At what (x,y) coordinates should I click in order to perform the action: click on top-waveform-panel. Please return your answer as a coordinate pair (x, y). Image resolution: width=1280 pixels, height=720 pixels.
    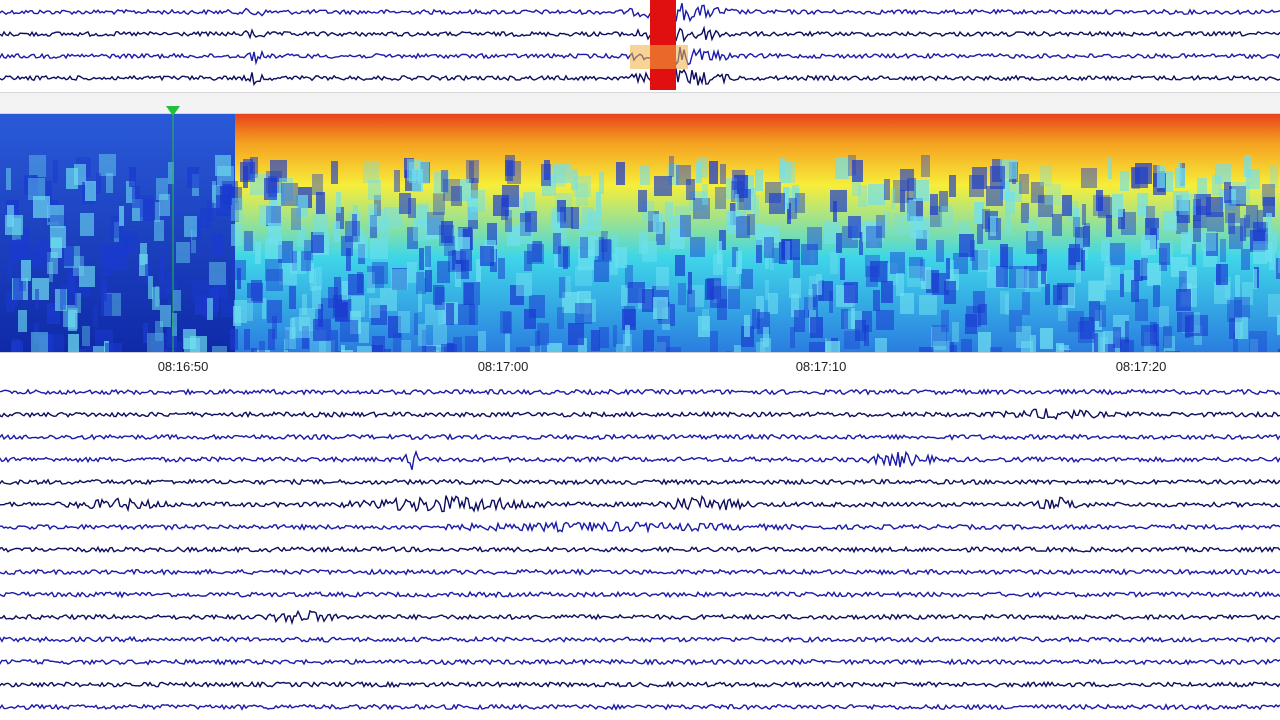
    Looking at the image, I should click on (640, 46).